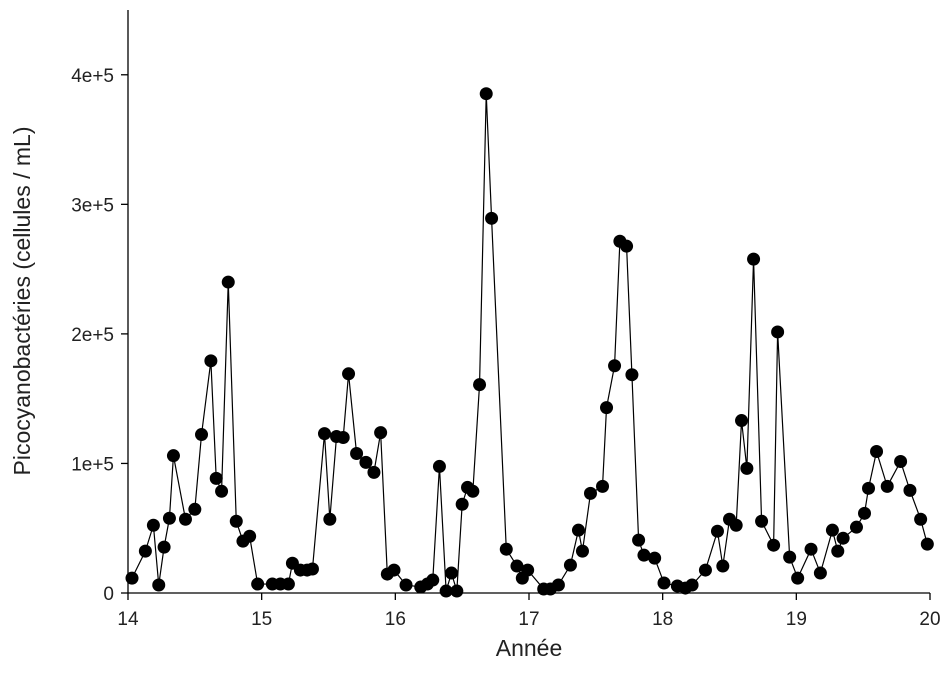 The image size is (949, 688). I want to click on x-tick-label: 20, so click(929, 619).